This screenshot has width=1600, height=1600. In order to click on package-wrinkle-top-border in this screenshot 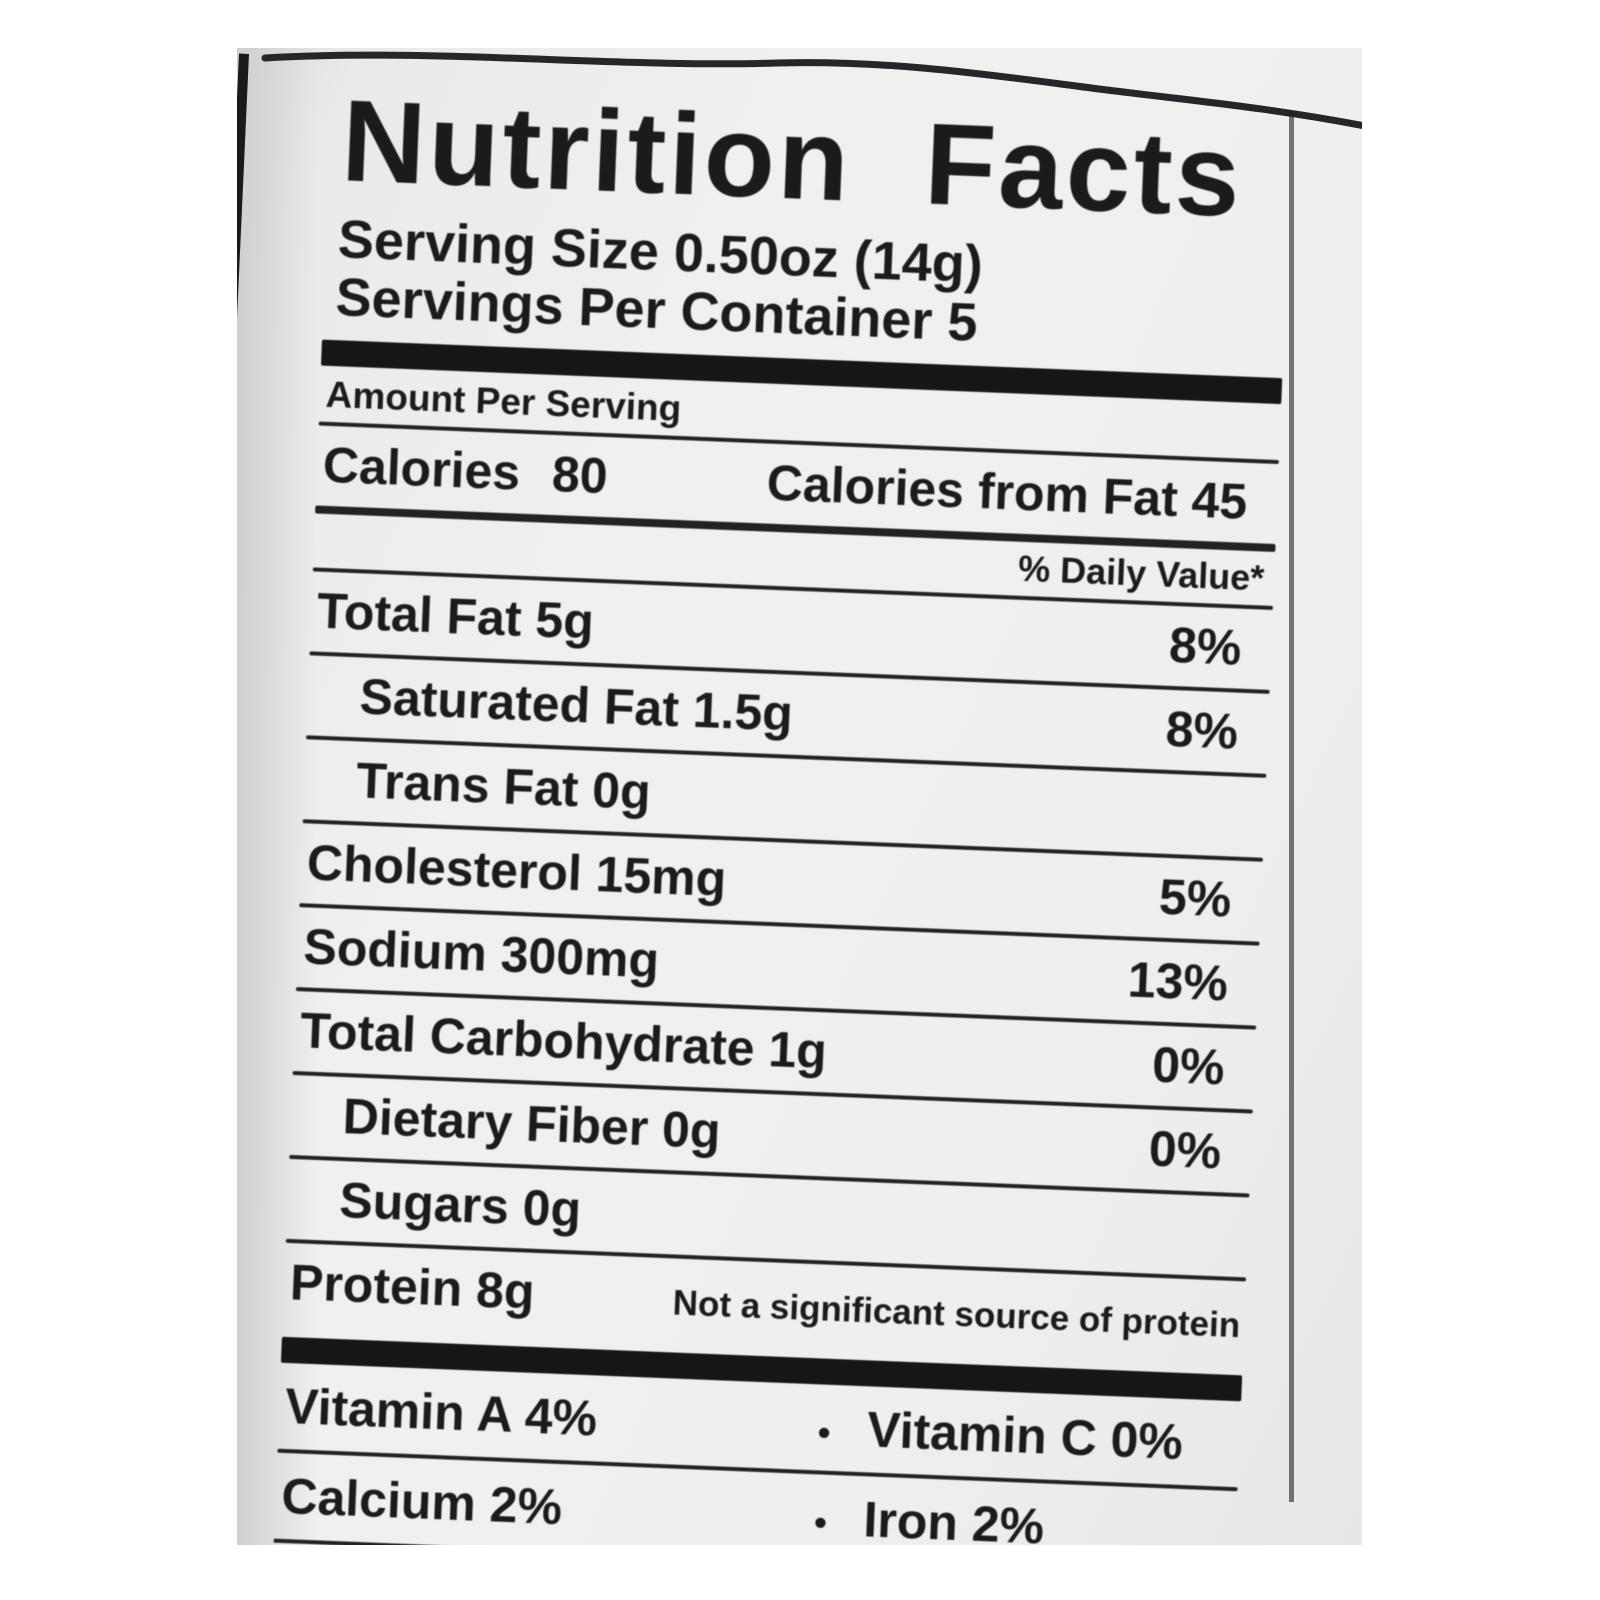, I will do `click(811, 90)`.